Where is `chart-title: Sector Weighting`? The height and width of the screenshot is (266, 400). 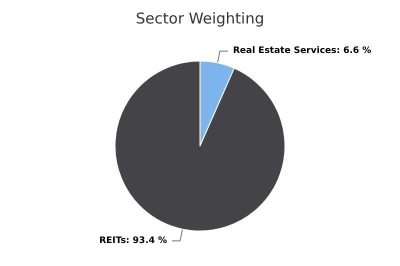
chart-title: Sector Weighting is located at coordinates (200, 19).